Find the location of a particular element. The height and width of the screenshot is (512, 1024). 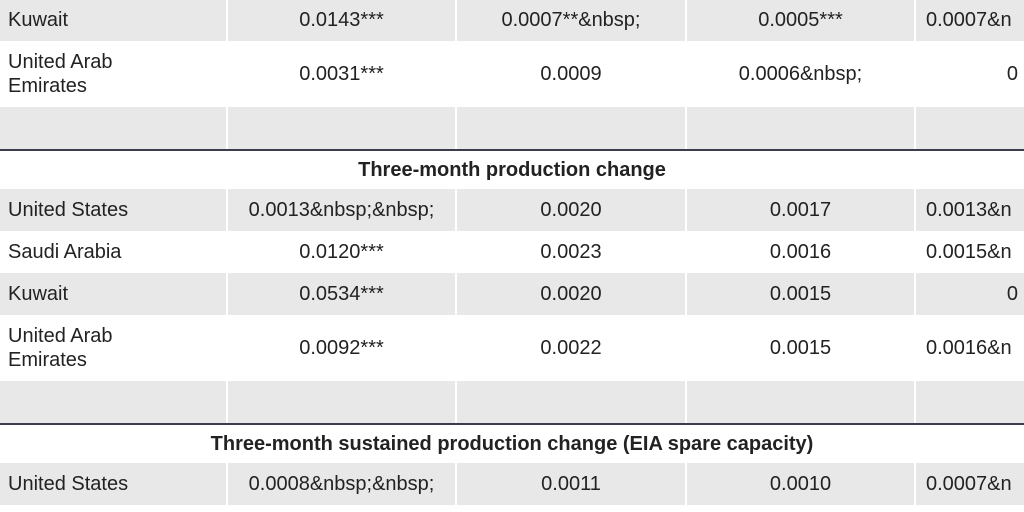

row-label: Saudi Arabia is located at coordinates (65, 252).